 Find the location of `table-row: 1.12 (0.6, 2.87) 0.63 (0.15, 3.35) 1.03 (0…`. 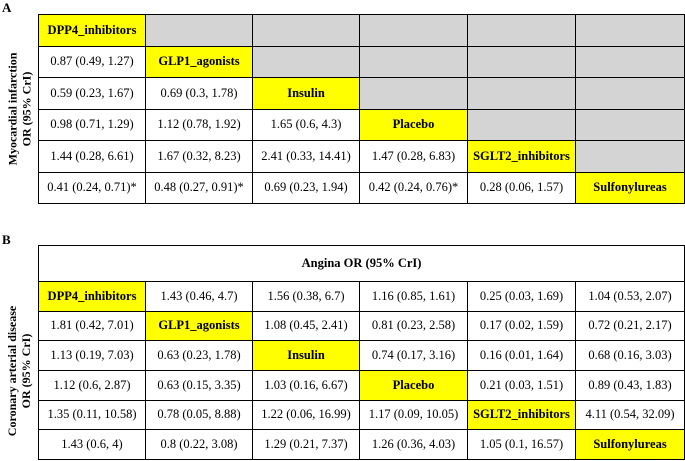

table-row: 1.12 (0.6, 2.87) 0.63 (0.15, 3.35) 1.03 (0… is located at coordinates (361, 385).